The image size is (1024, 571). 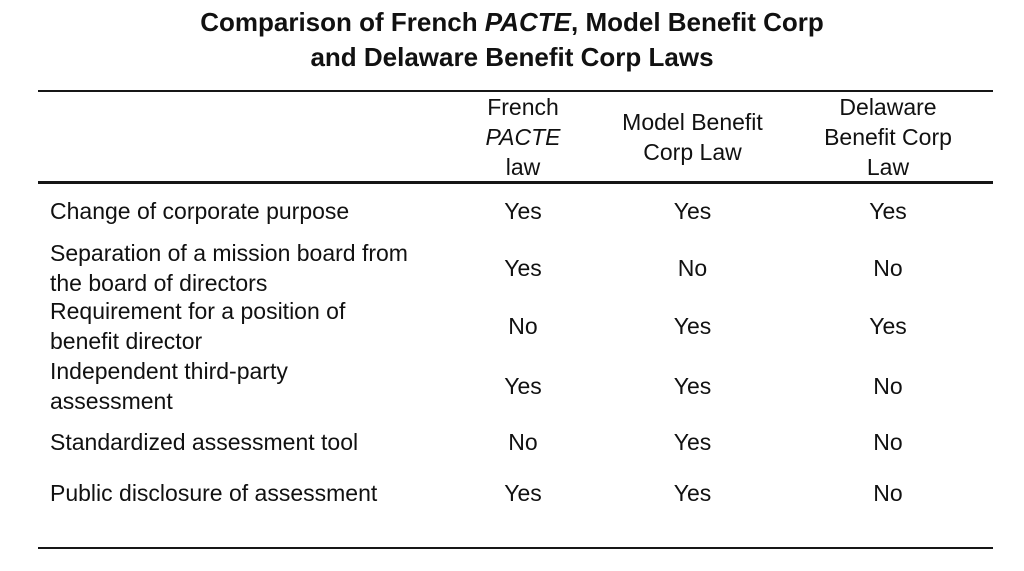 I want to click on table-top-rule, so click(x=515, y=91).